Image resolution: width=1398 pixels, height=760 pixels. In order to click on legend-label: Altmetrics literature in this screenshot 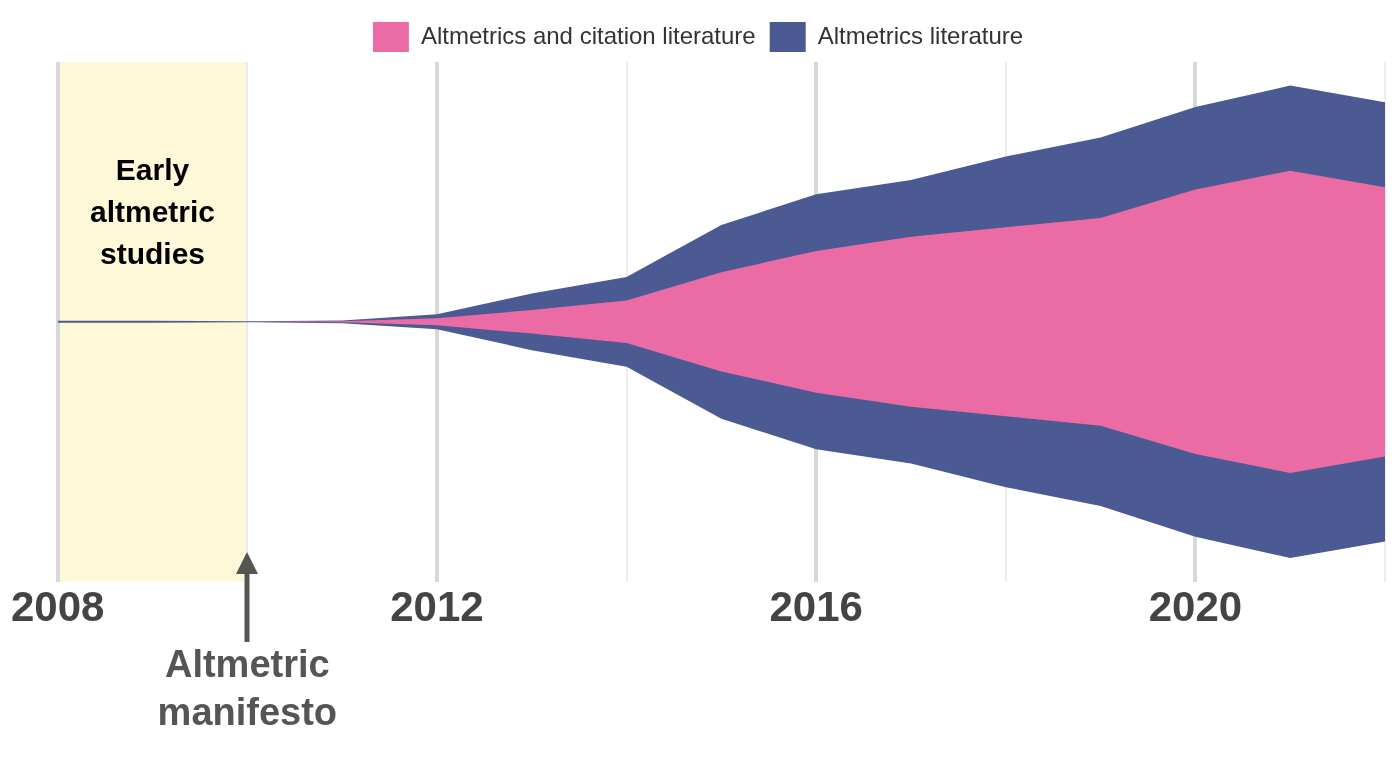, I will do `click(920, 35)`.